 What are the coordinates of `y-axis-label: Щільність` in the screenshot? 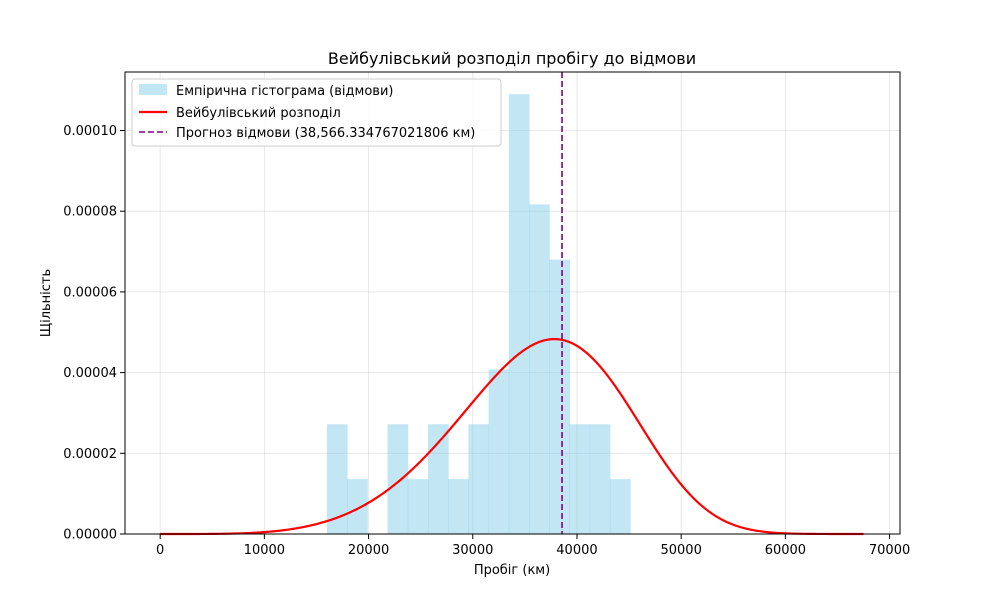 It's located at (46, 303).